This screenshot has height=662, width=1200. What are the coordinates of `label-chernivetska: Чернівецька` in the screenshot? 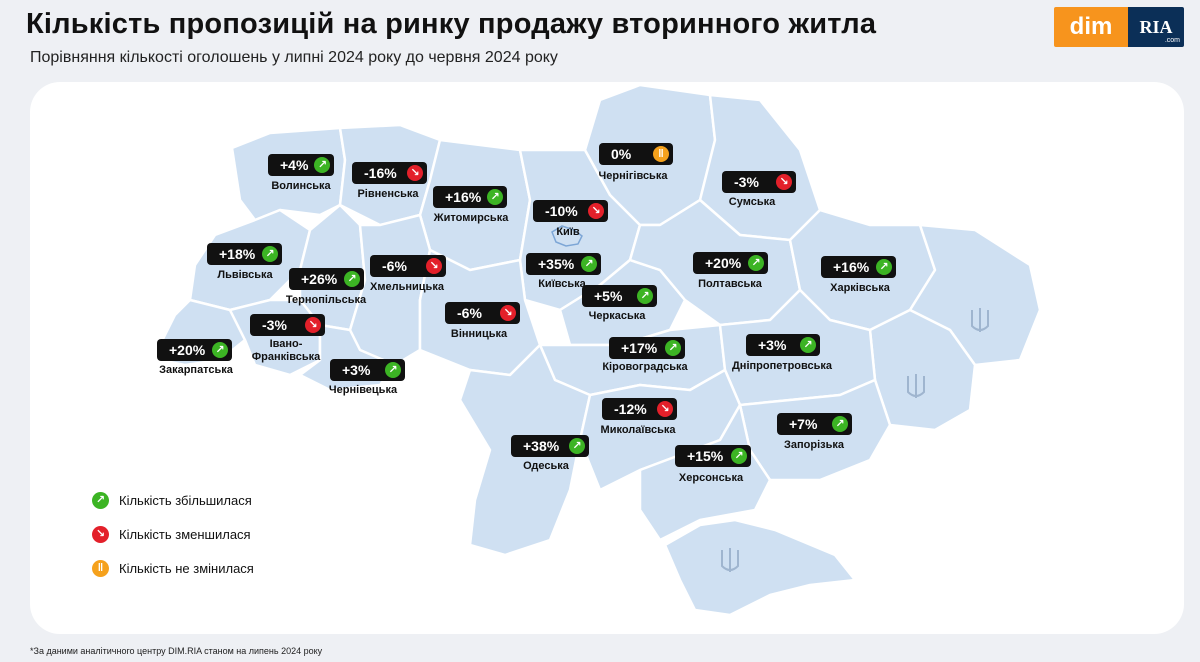 It's located at (363, 390).